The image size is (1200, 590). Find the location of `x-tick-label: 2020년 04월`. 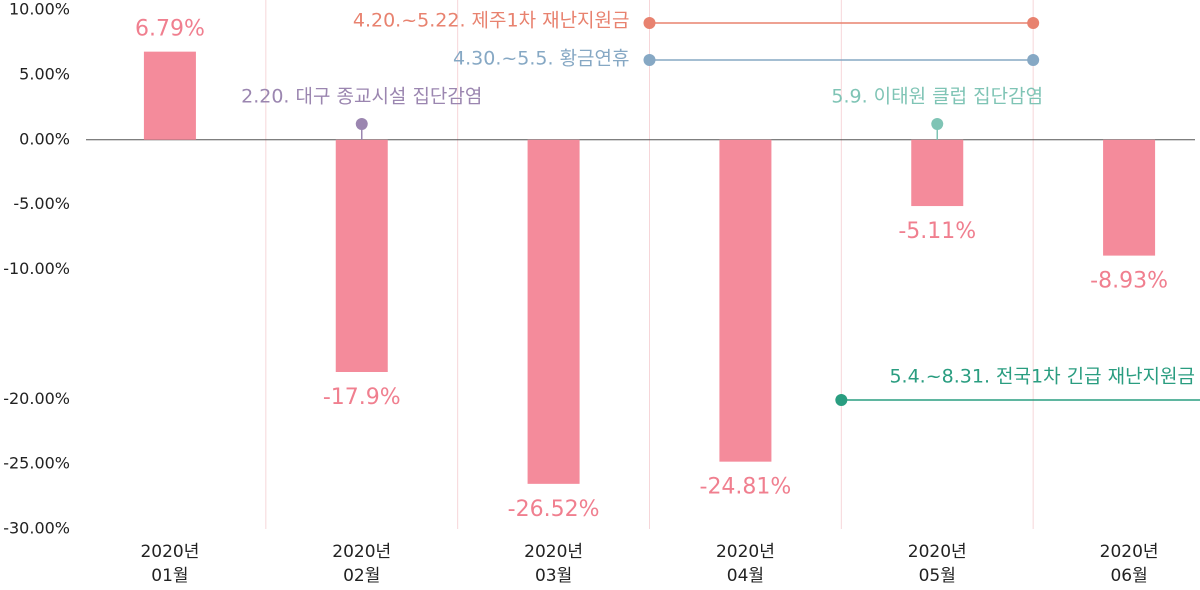

x-tick-label: 2020년 04월 is located at coordinates (745, 564).